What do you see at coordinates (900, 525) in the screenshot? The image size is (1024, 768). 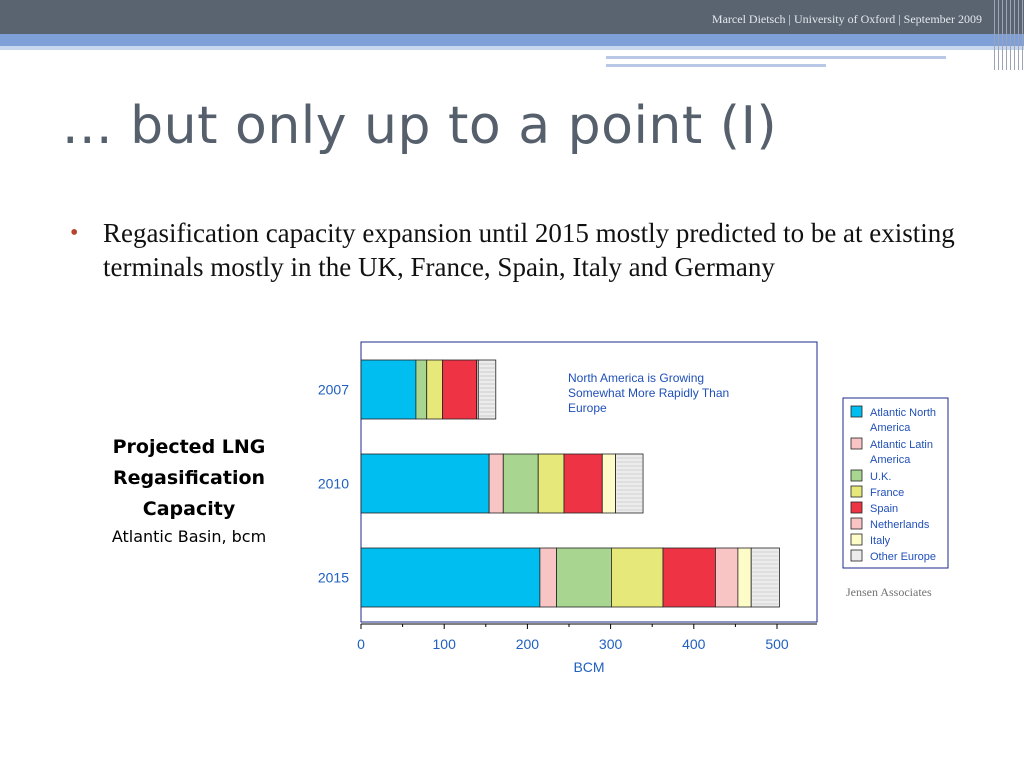 I see `legend-label: Netherlands` at bounding box center [900, 525].